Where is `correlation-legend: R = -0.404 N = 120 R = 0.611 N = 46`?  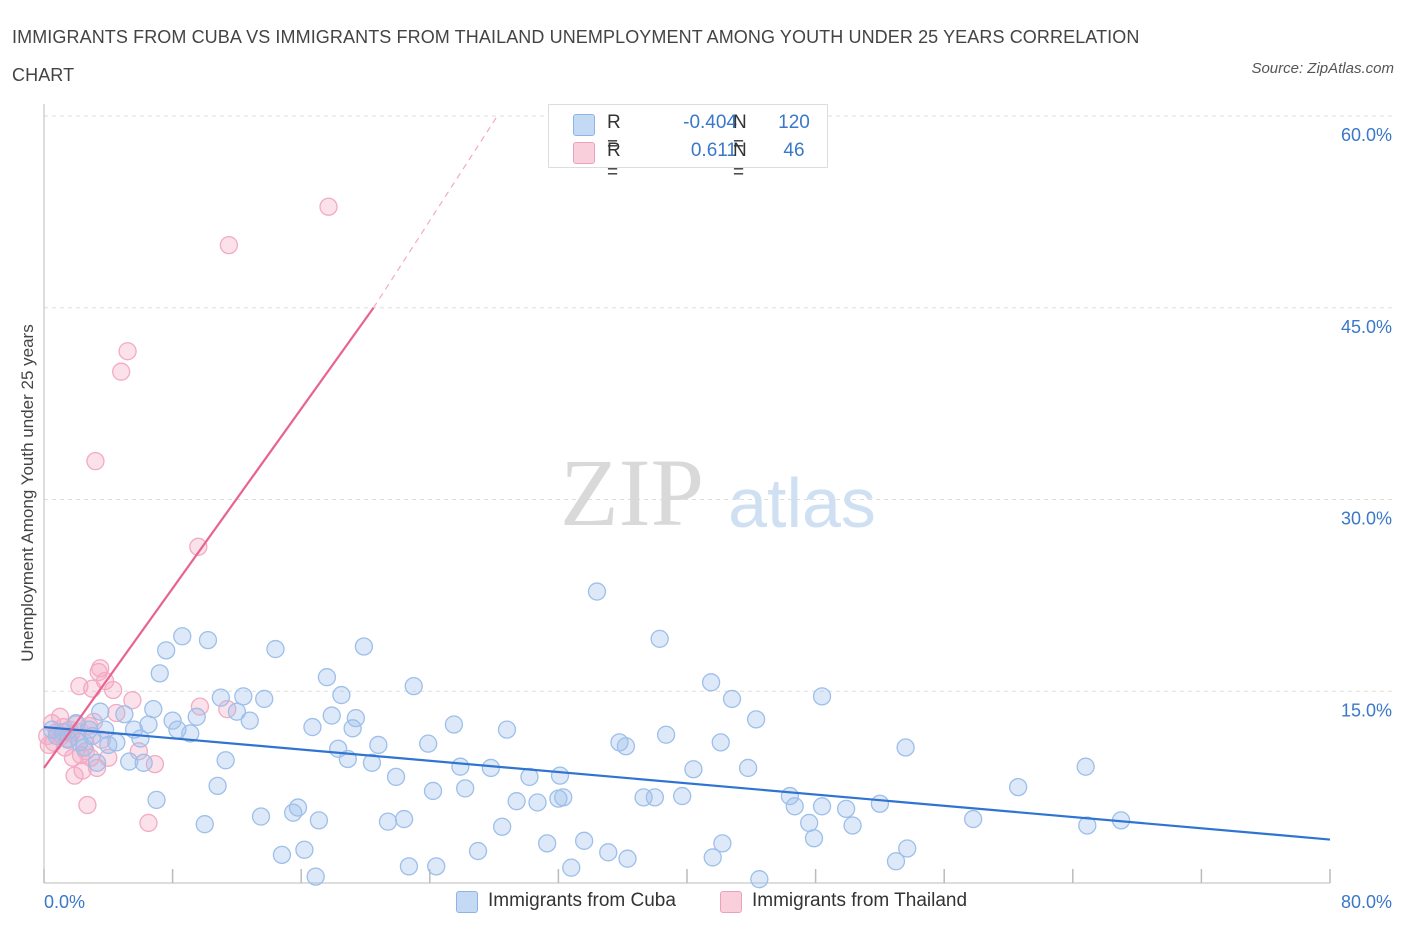 correlation-legend: R = -0.404 N = 120 R = 0.611 N = 46 is located at coordinates (688, 143).